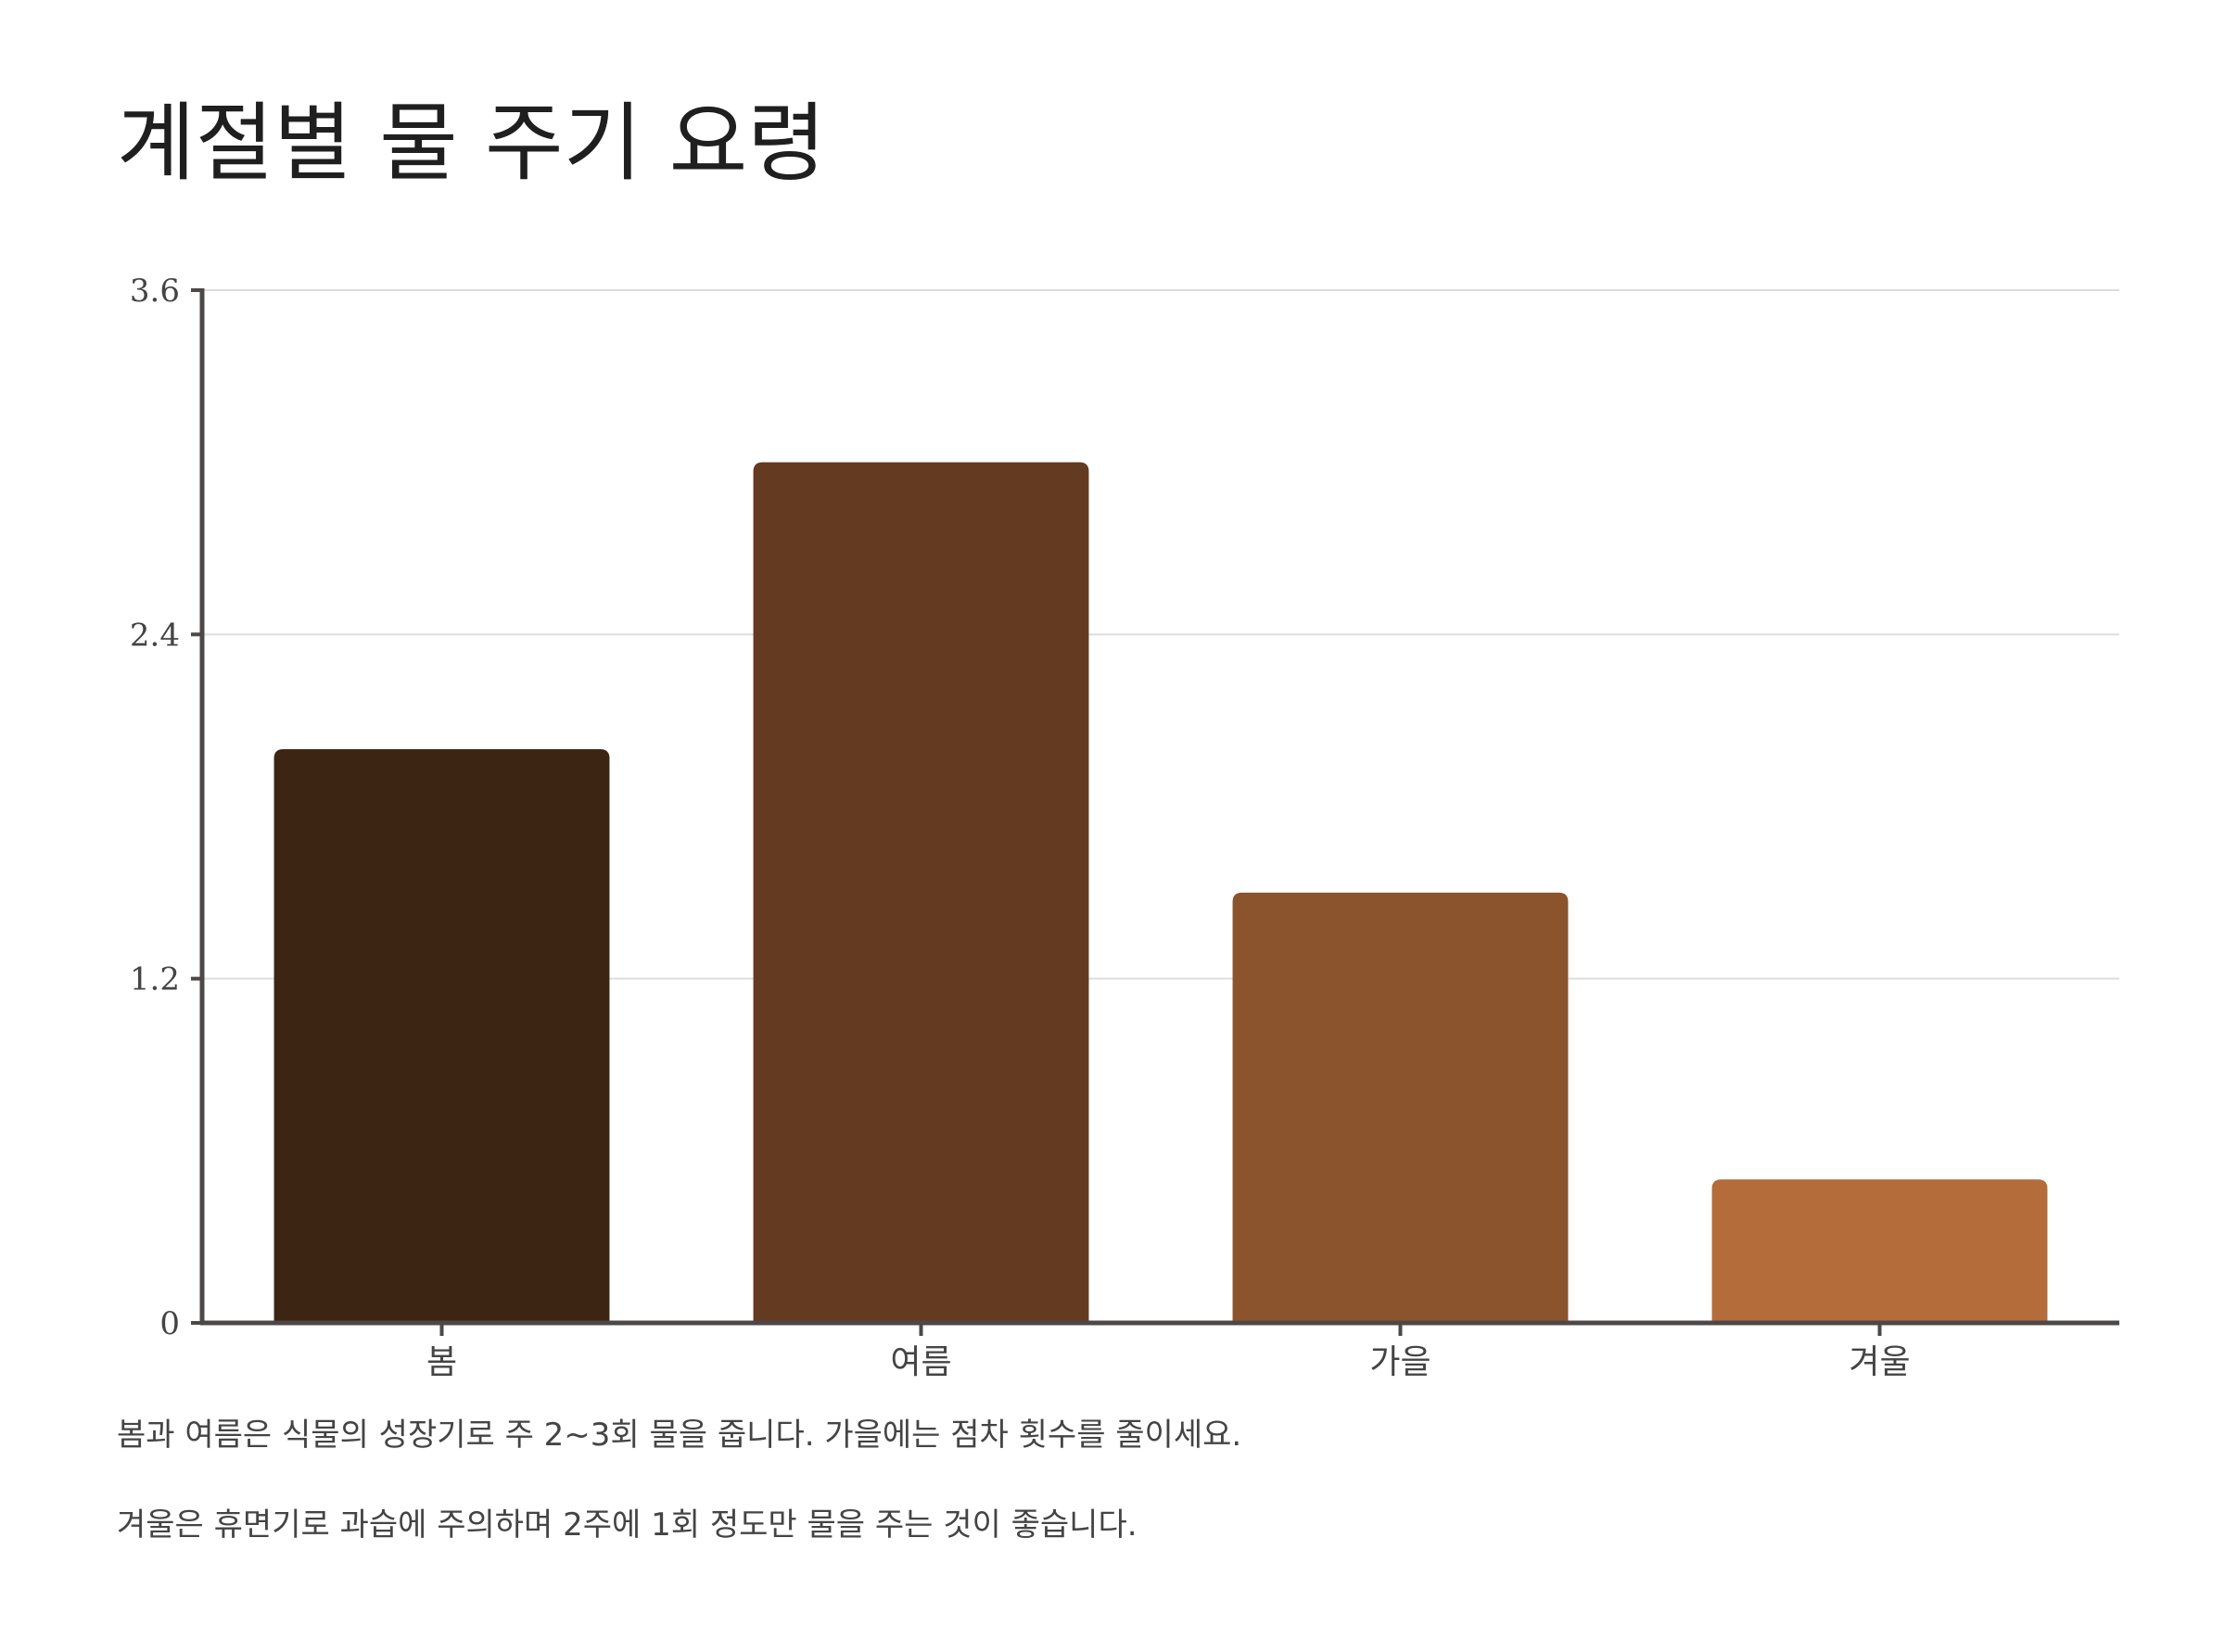  What do you see at coordinates (1879, 1362) in the screenshot?
I see `x-tick-label-3: 겨울` at bounding box center [1879, 1362].